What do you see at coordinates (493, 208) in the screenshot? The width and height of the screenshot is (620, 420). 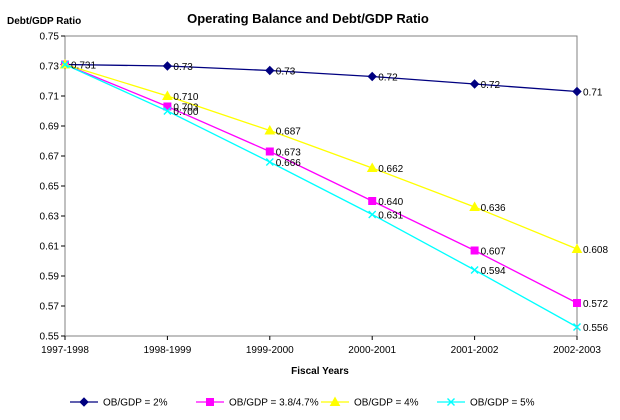 I see `data-label: 0.636` at bounding box center [493, 208].